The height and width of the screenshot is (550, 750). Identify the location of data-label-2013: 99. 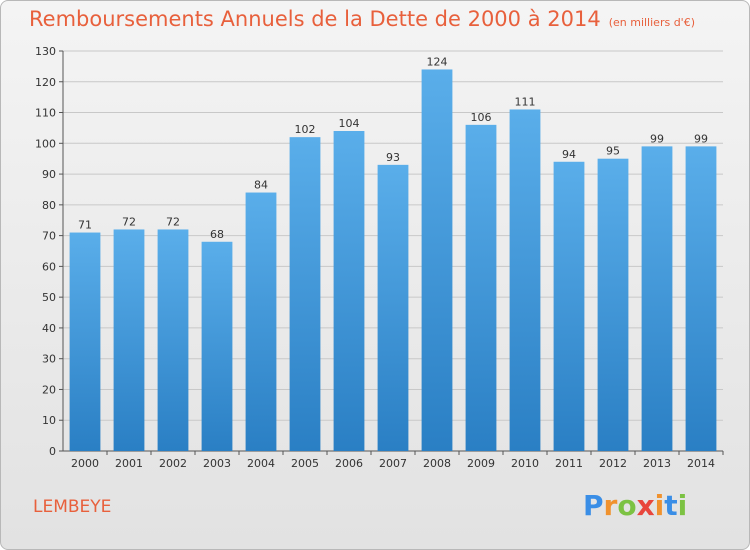
(657, 138).